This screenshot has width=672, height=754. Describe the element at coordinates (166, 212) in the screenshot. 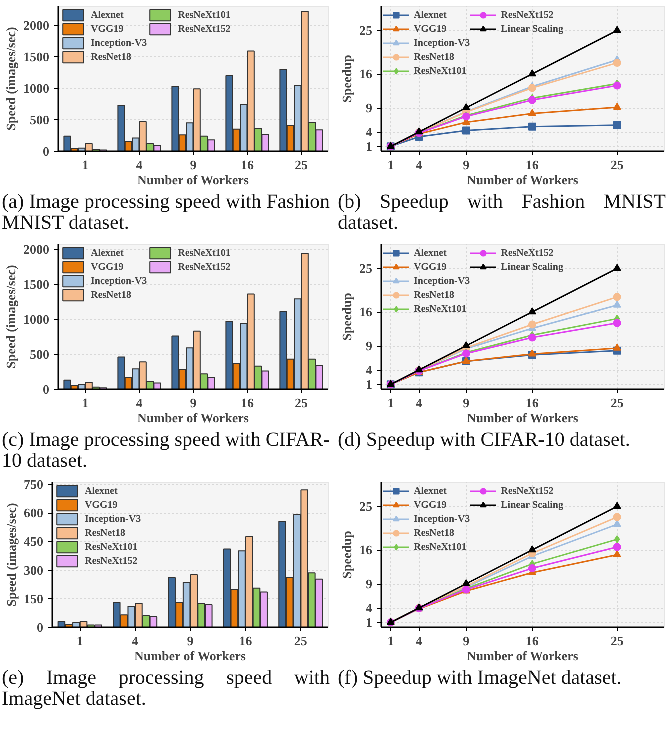

I see `text: (a) Image processing speed with Fashion MNIST dataset.` at that location.